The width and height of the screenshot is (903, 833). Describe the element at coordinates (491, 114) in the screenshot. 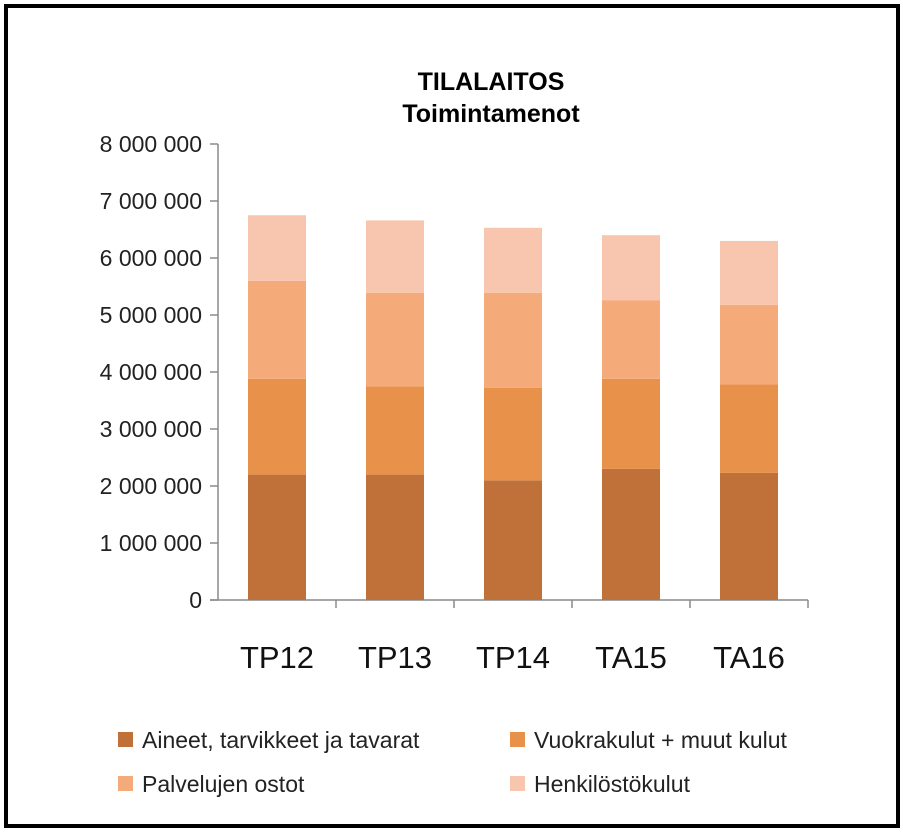

I see `chart-subtitle: Toimintamenot` at that location.